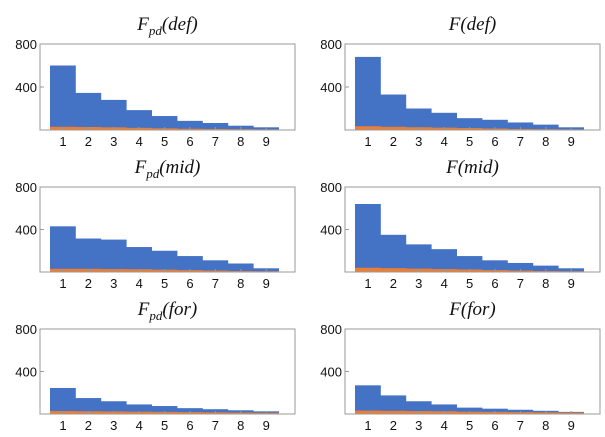 This screenshot has width=605, height=437. I want to click on panel-title: F(for), so click(471, 309).